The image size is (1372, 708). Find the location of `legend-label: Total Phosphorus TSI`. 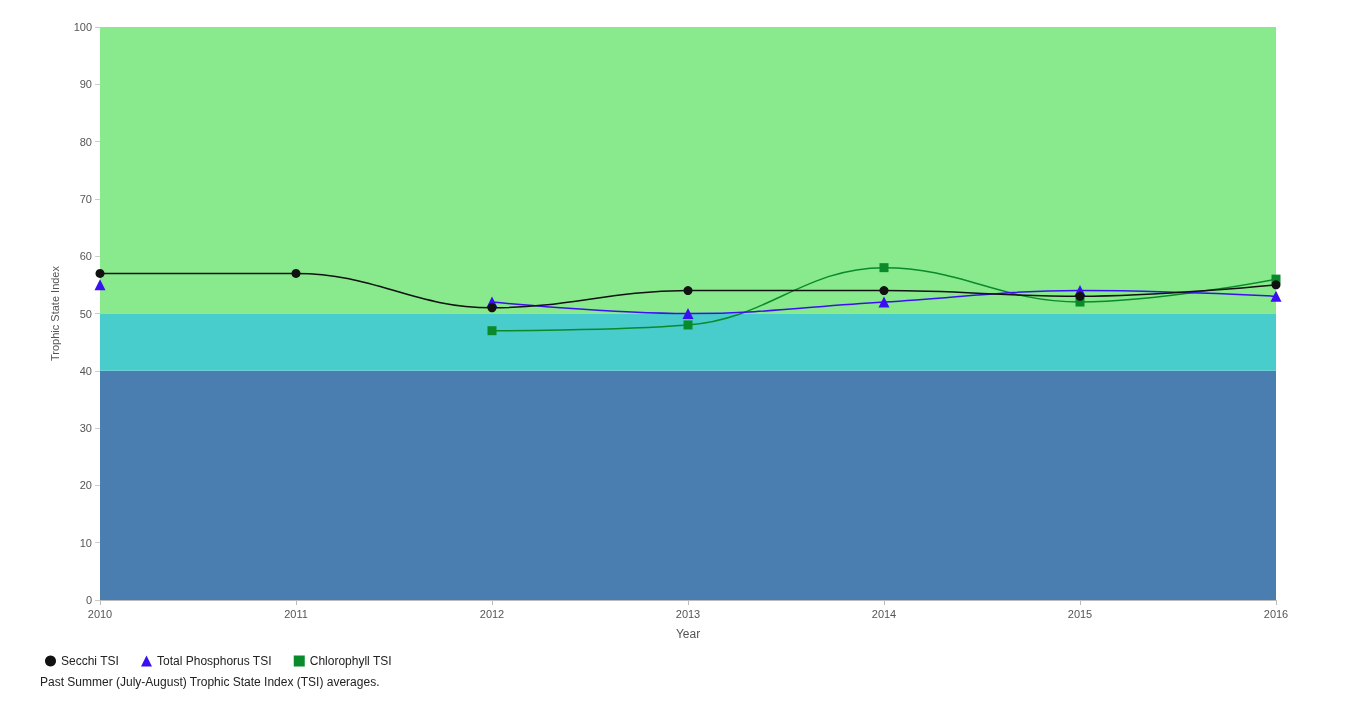

legend-label: Total Phosphorus TSI is located at coordinates (214, 661).